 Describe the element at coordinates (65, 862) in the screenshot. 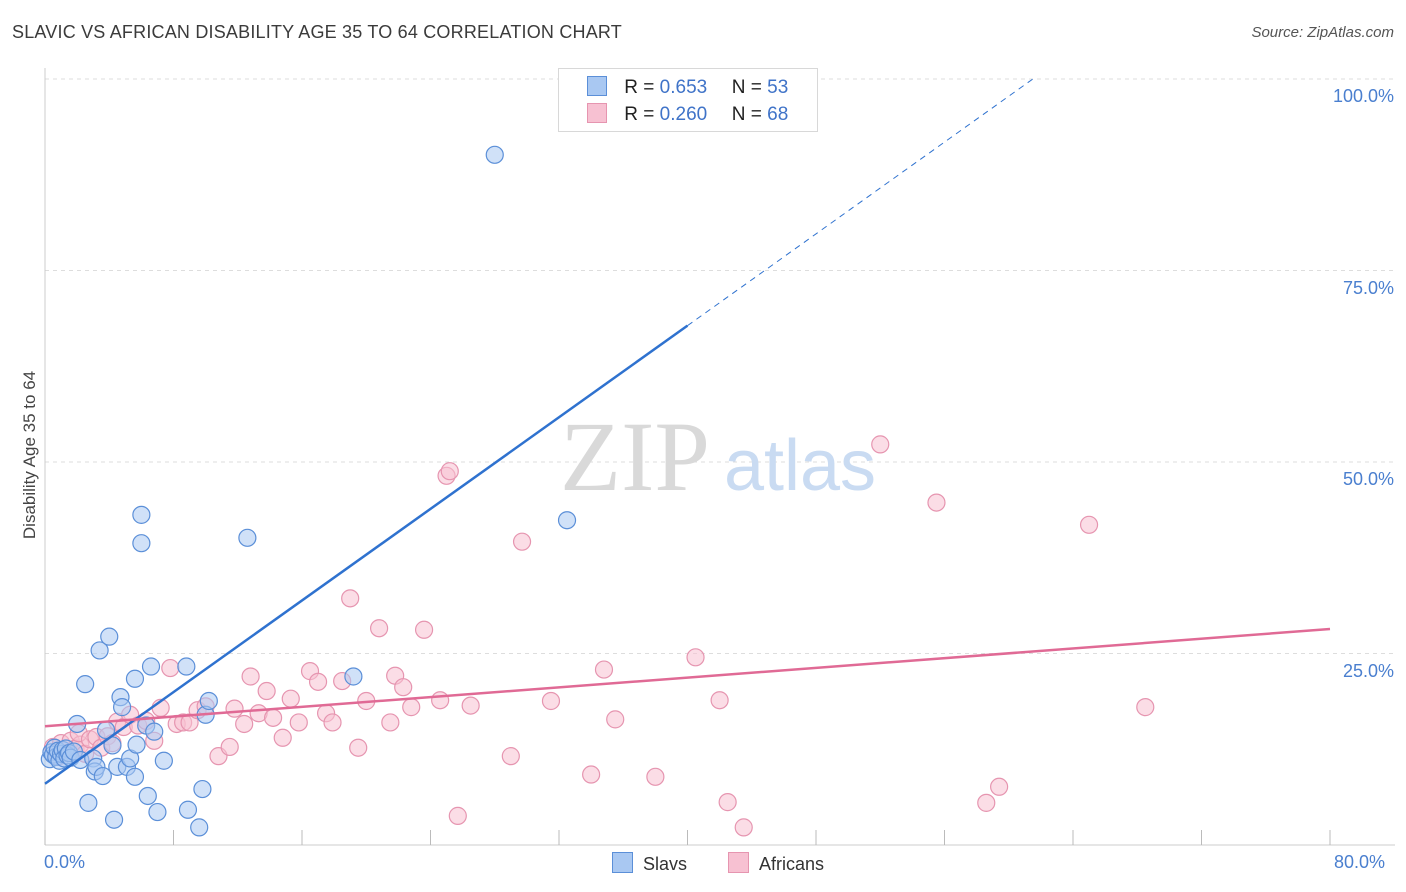

I see `x-tick-min: 0.0%` at that location.